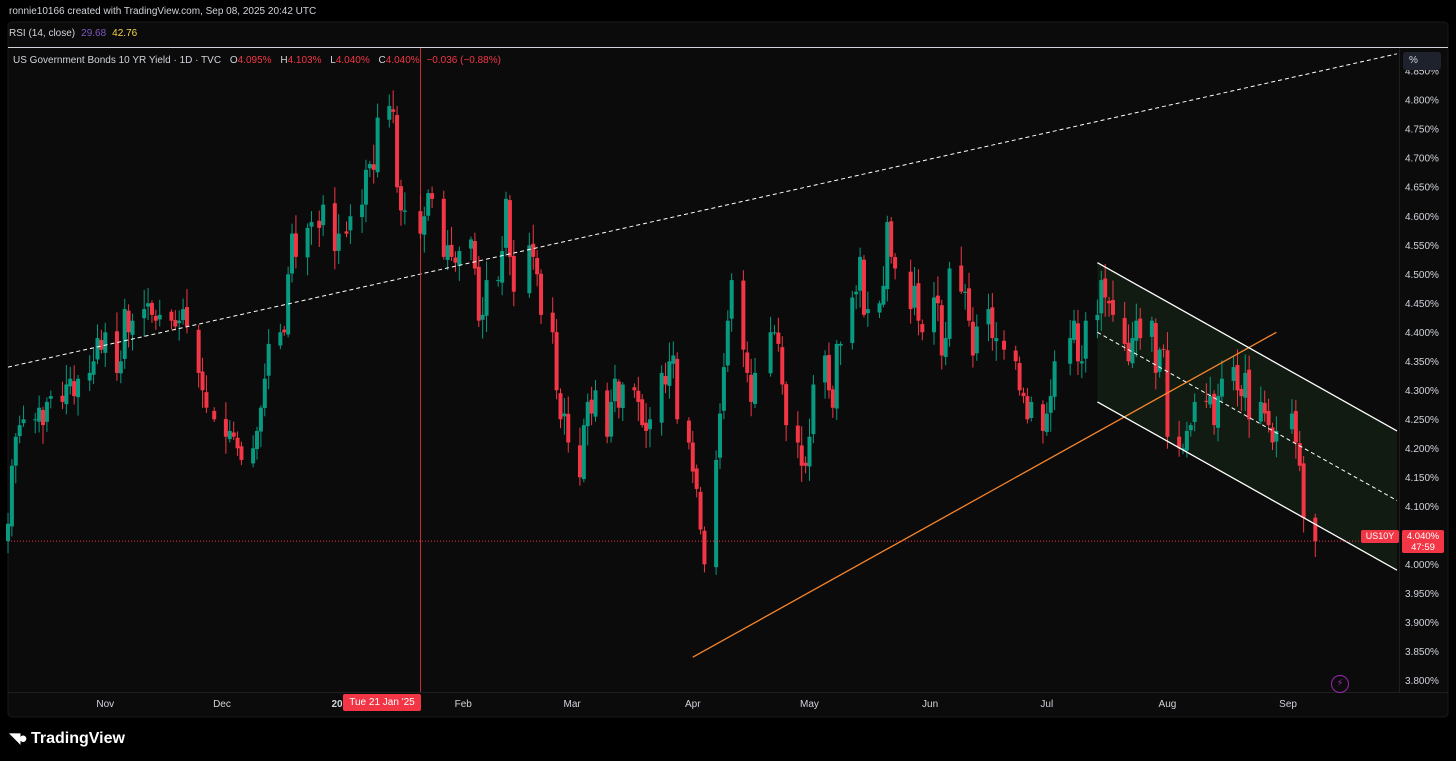 The height and width of the screenshot is (761, 1456). Describe the element at coordinates (382, 702) in the screenshot. I see `crosshair-date-label: Tue 21 Jan '25` at that location.